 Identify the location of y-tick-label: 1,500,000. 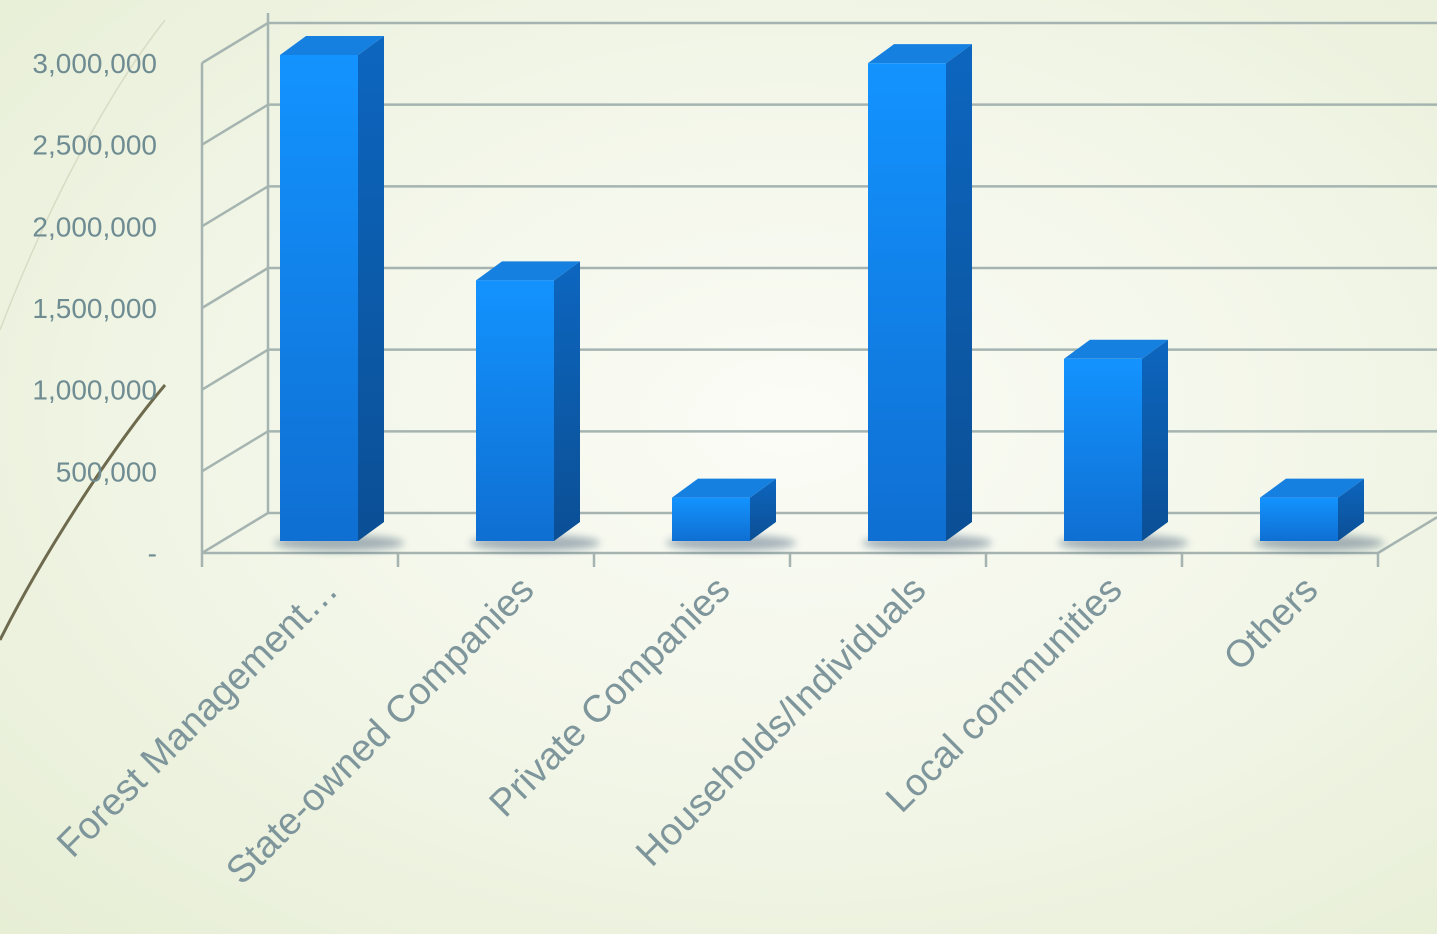
(94, 308).